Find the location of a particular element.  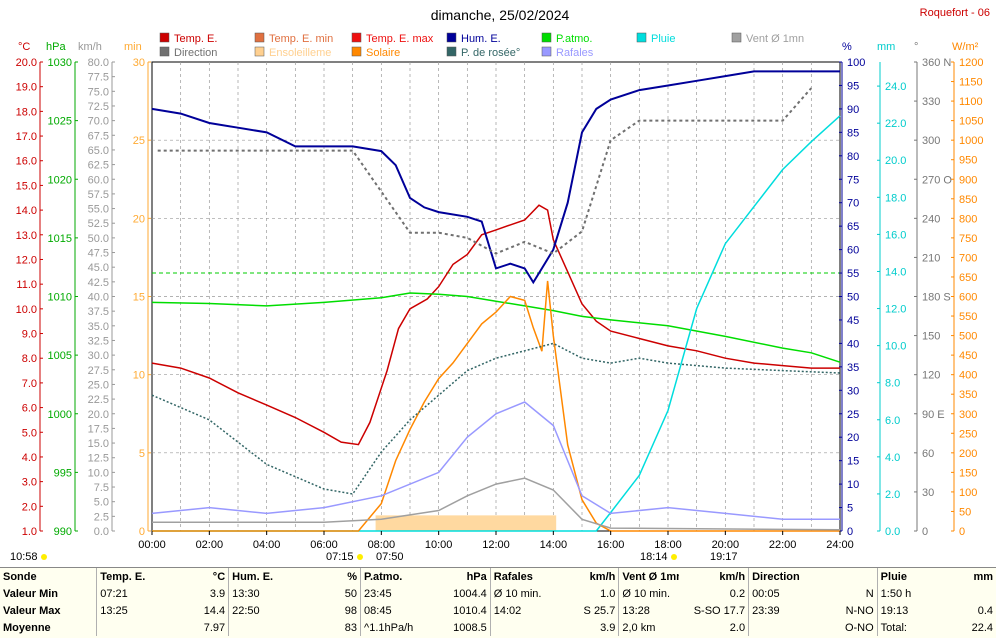

humidity-tick-label: 90 is located at coordinates (853, 110).